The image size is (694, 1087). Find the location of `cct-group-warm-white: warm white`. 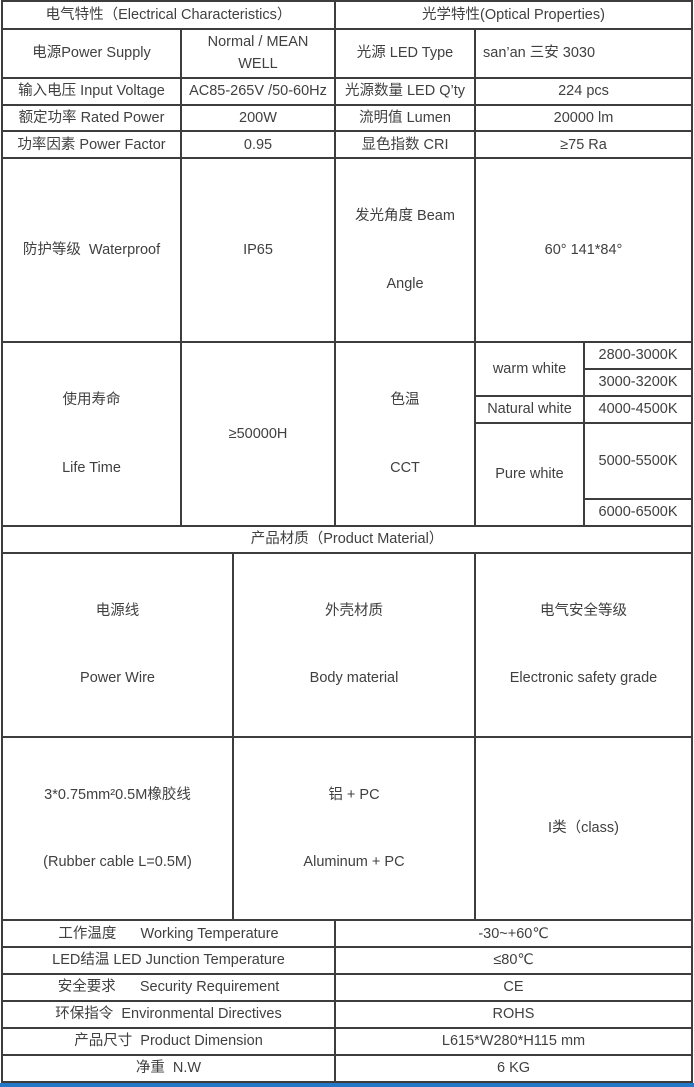

cct-group-warm-white: warm white is located at coordinates (529, 369).